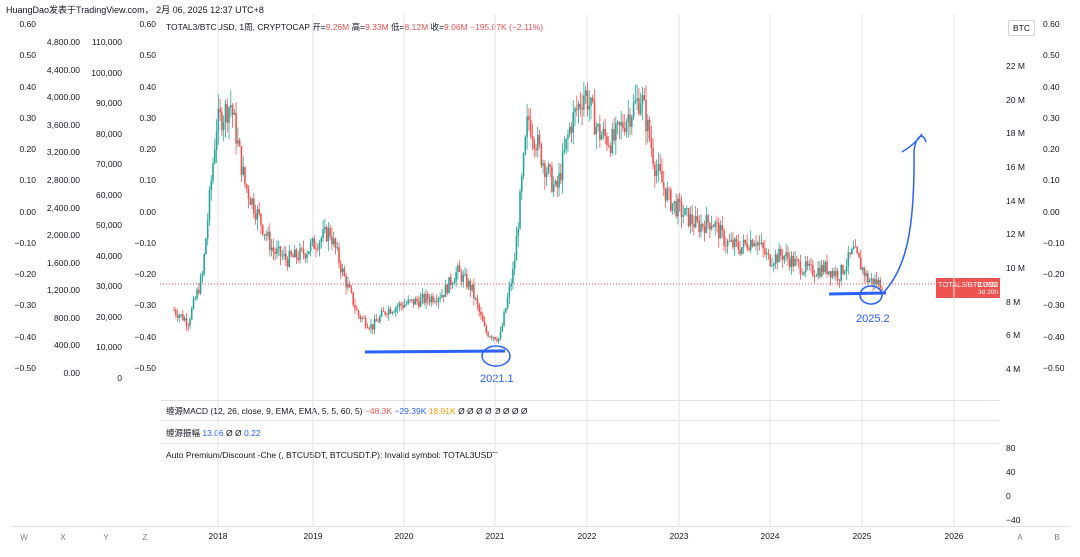  Describe the element at coordinates (1021, 28) in the screenshot. I see `currency-button: BTC` at that location.